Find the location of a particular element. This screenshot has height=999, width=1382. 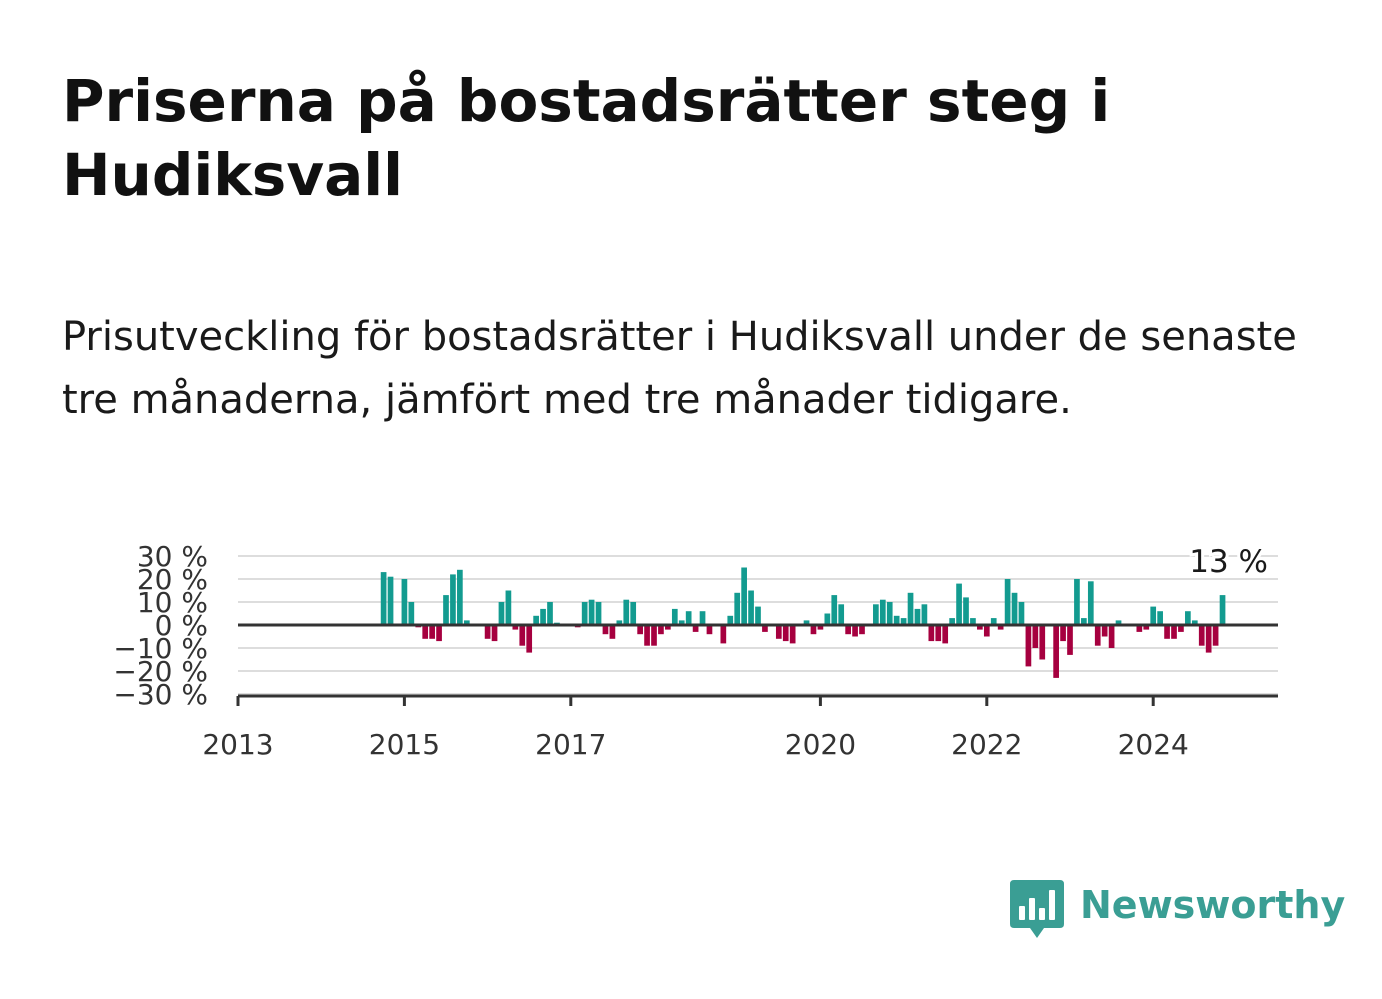

brand-logo: Newsworthy is located at coordinates (1177, 909).